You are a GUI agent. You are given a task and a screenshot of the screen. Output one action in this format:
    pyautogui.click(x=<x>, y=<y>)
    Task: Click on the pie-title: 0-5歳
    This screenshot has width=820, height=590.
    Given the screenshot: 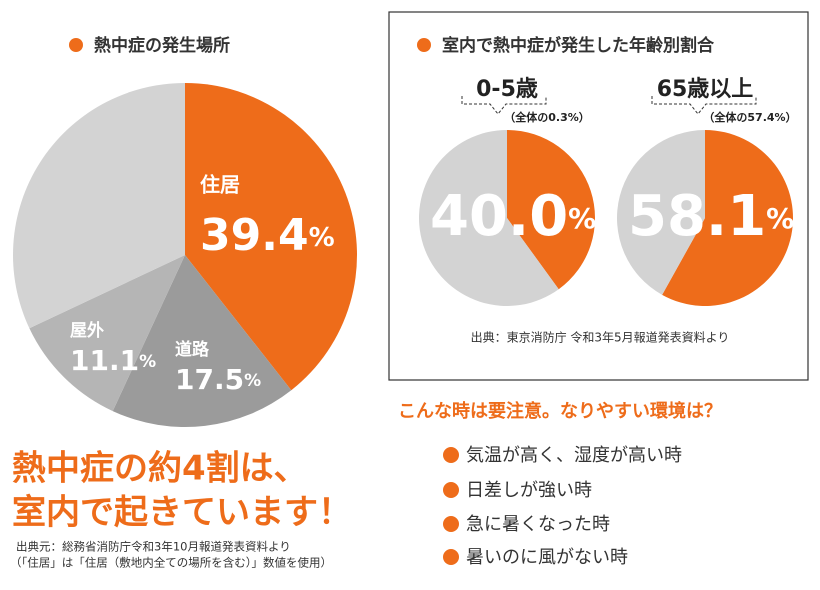 What is the action you would take?
    pyautogui.click(x=507, y=89)
    